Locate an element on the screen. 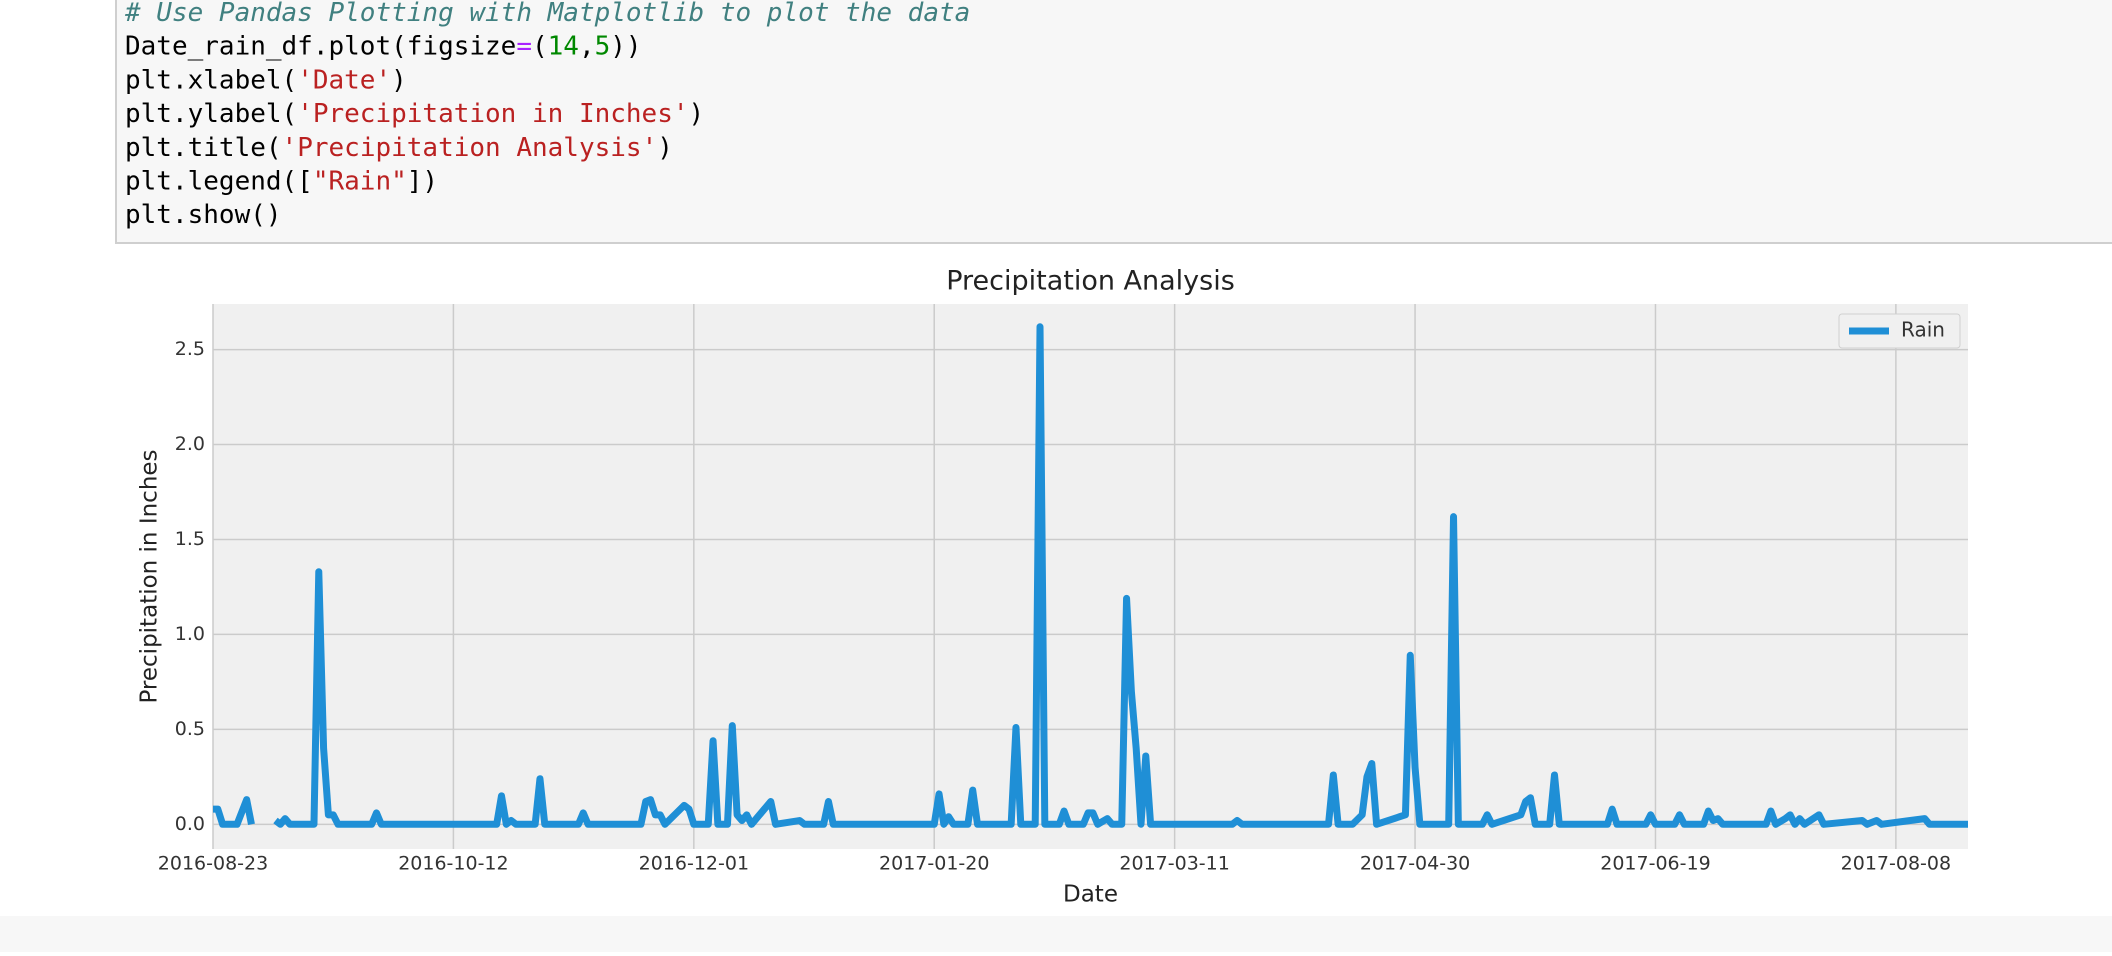 The height and width of the screenshot is (956, 2112). x-tick-label: 2016-08-23 is located at coordinates (213, 864).